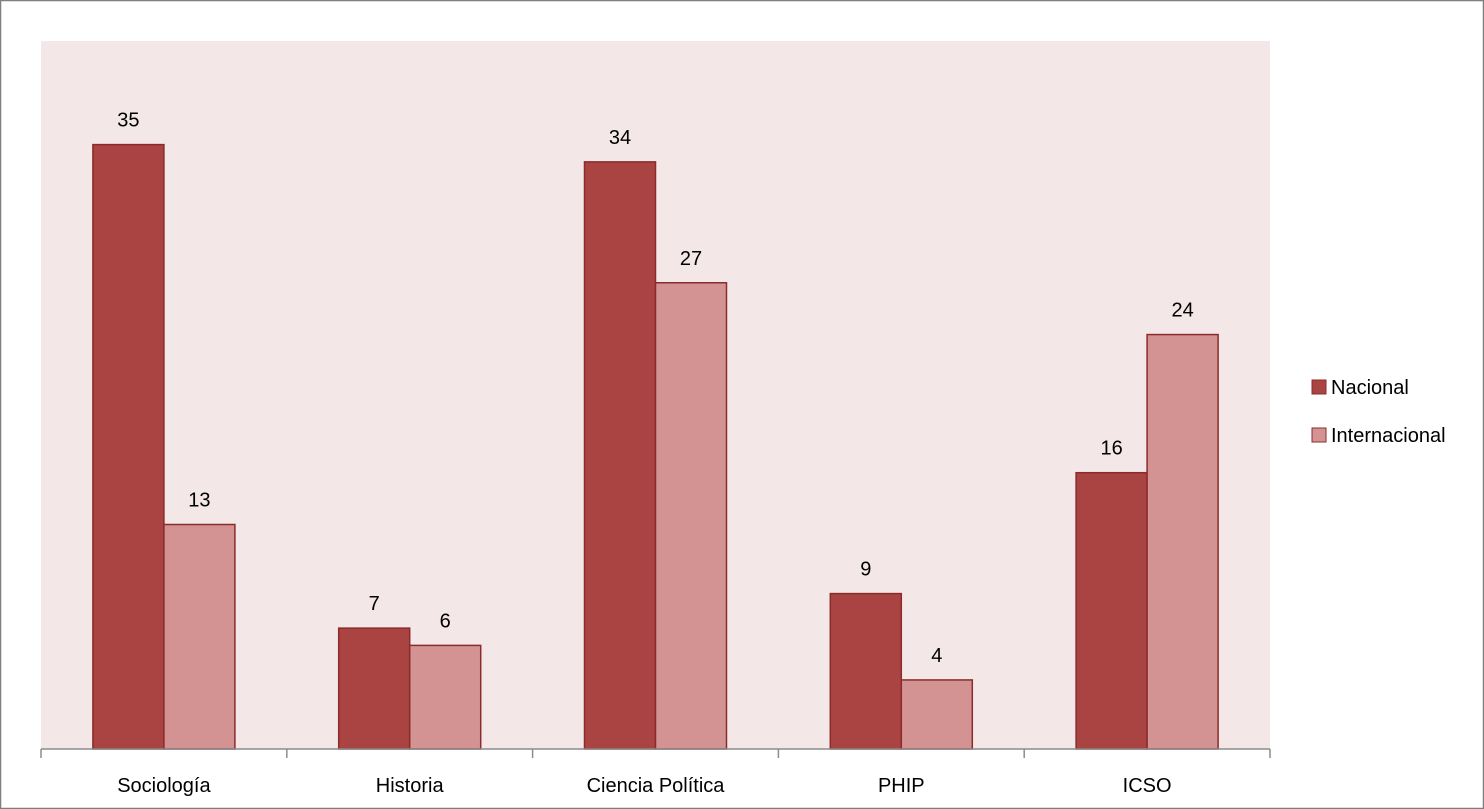 Image resolution: width=1484 pixels, height=809 pixels. Describe the element at coordinates (410, 786) in the screenshot. I see `x-tick-label: Historia` at that location.